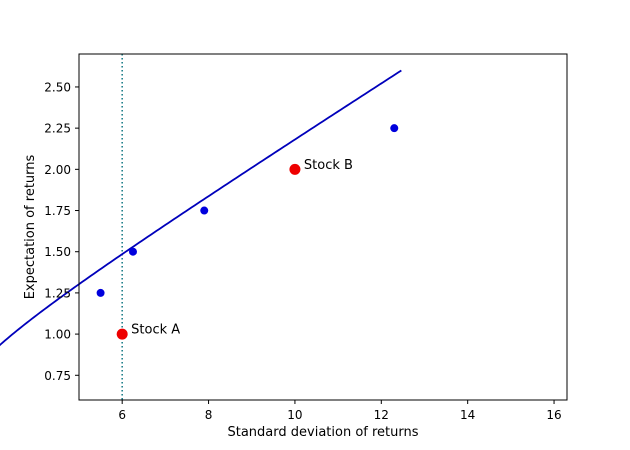 This screenshot has height=450, width=630. Describe the element at coordinates (295, 169) in the screenshot. I see `stock-b-point` at that location.